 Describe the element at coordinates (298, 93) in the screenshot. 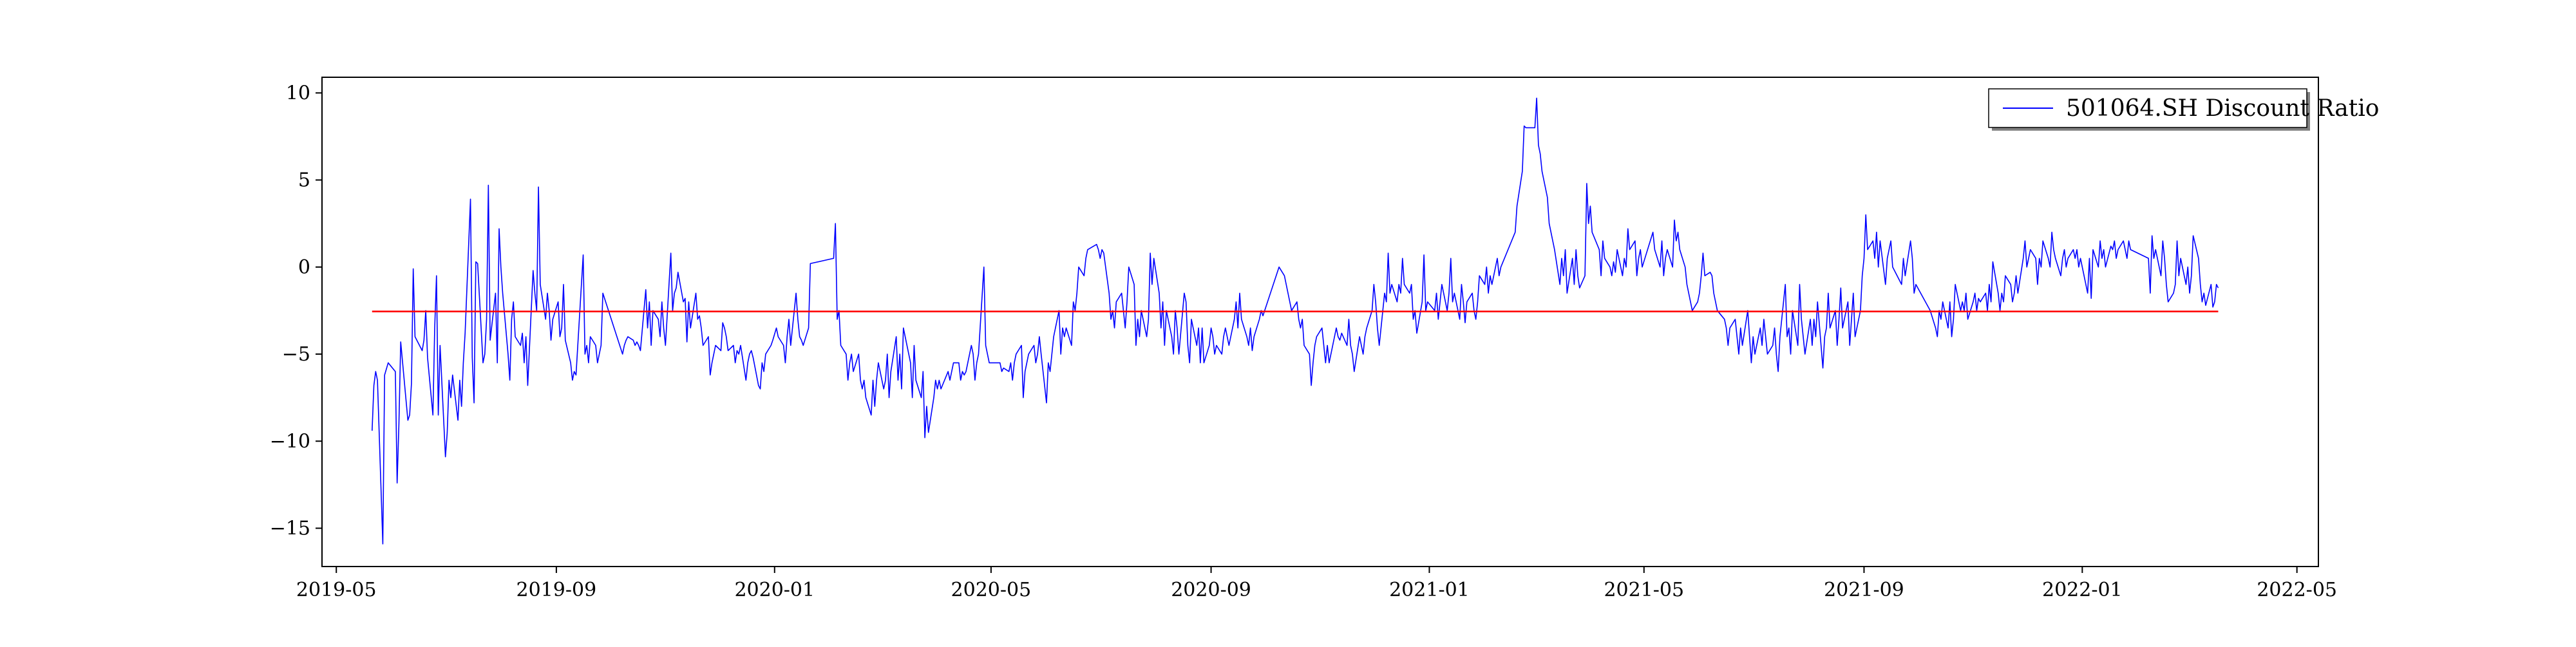

I see `y-tick-label: 10` at that location.